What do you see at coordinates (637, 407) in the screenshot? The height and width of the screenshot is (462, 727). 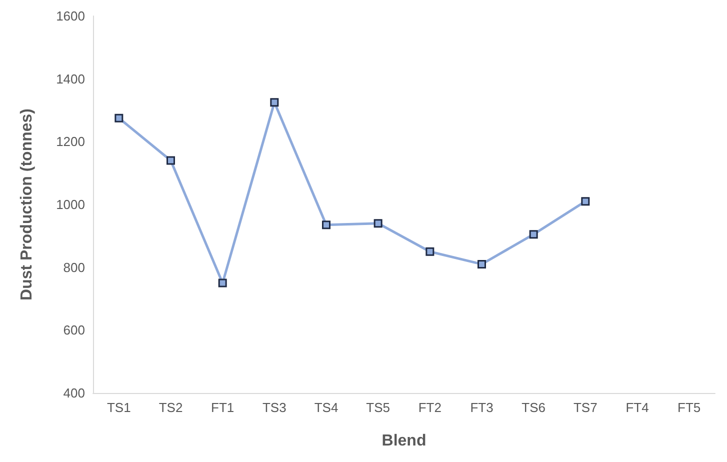 I see `x-tick-label: FT4` at bounding box center [637, 407].